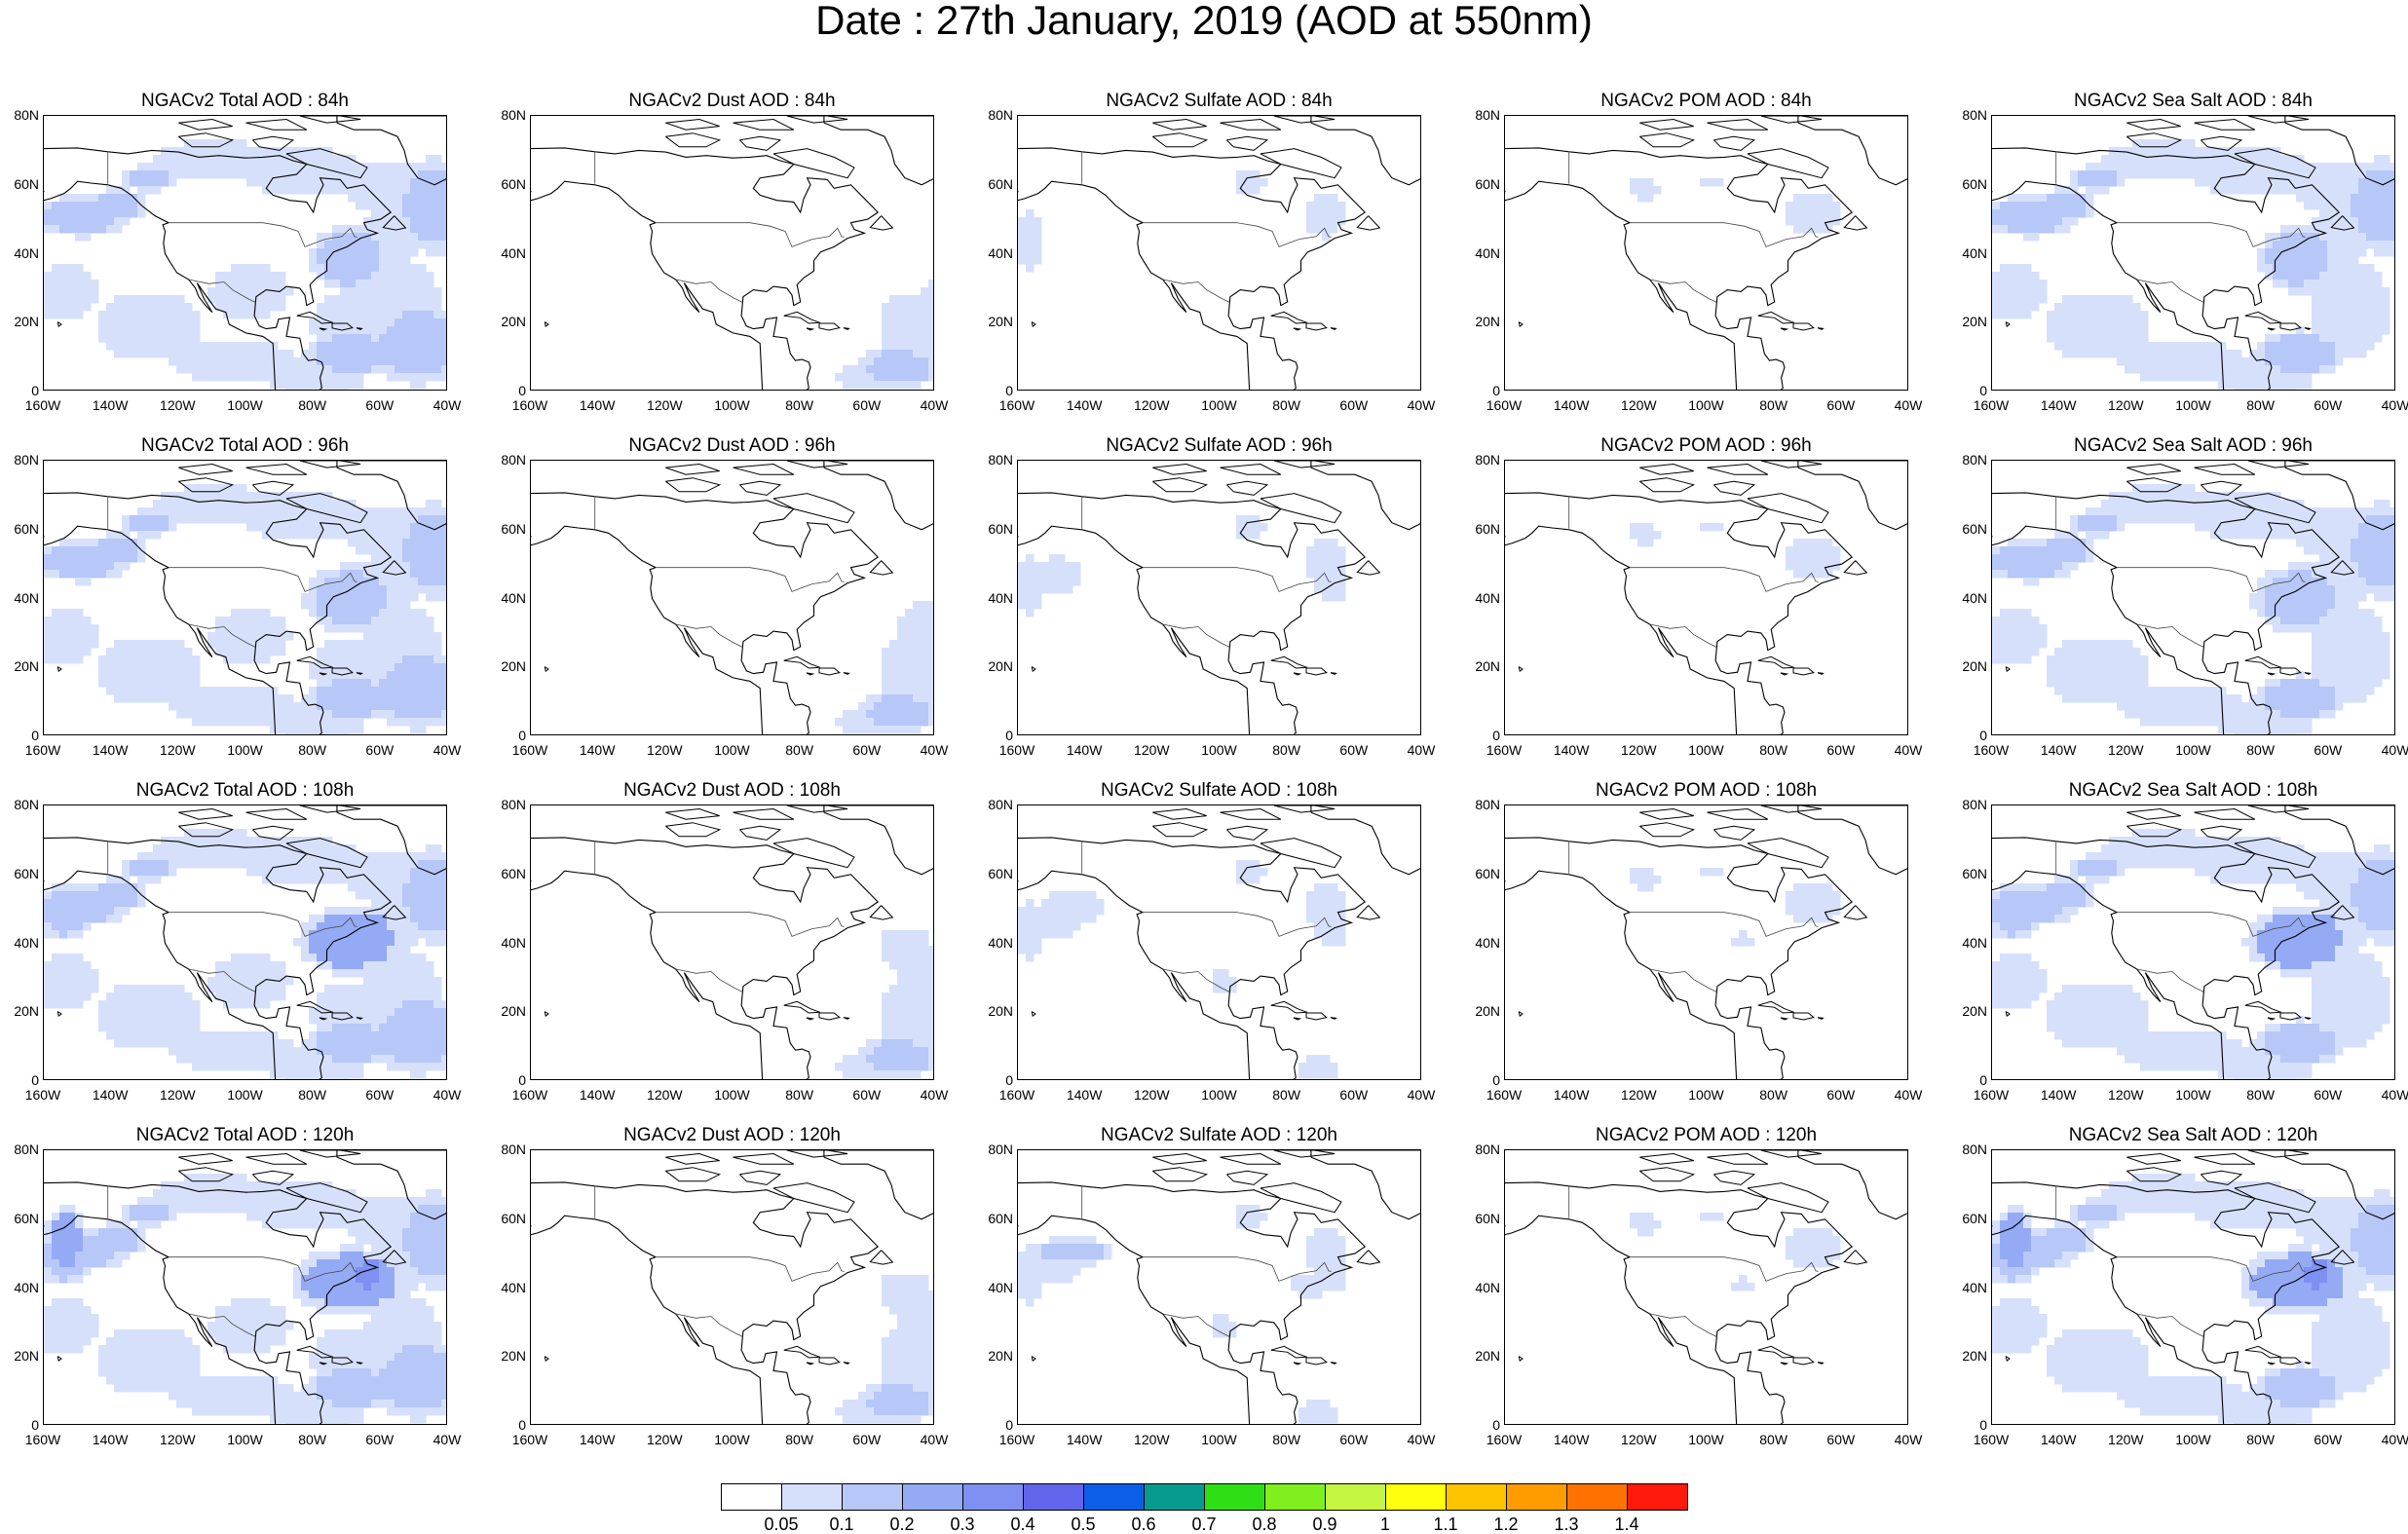 The width and height of the screenshot is (2408, 1534). What do you see at coordinates (380, 750) in the screenshot?
I see `lon-tick-label: 60W` at bounding box center [380, 750].